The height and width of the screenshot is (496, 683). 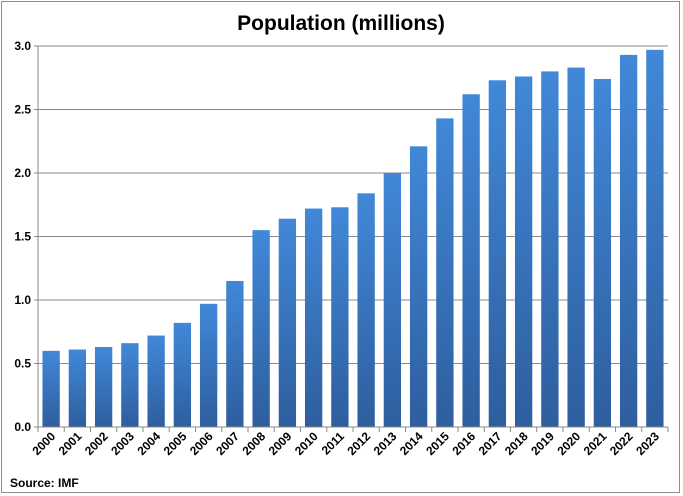 I want to click on x-tick-label: 2000, so click(x=43, y=443).